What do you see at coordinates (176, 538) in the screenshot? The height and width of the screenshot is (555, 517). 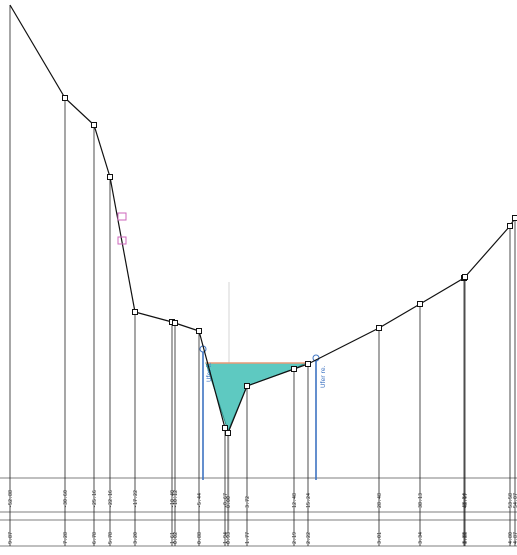 I see `station-elevation-label: 0.02` at bounding box center [176, 538].